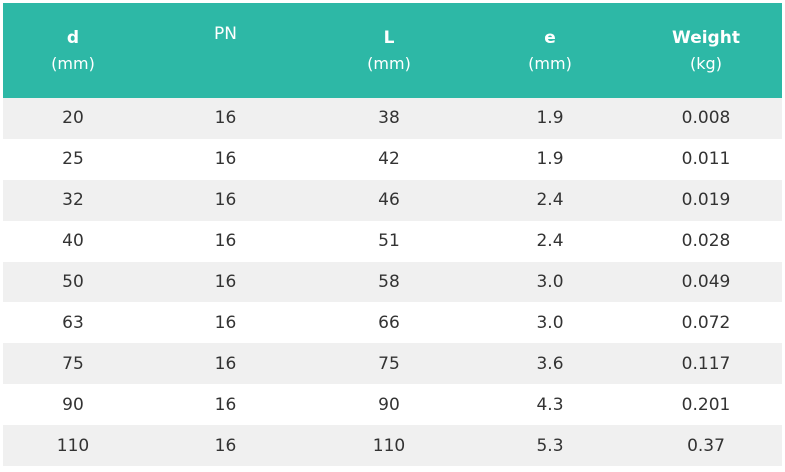  I want to click on table-row: 90 16 90 4.3 0.201, so click(392, 405).